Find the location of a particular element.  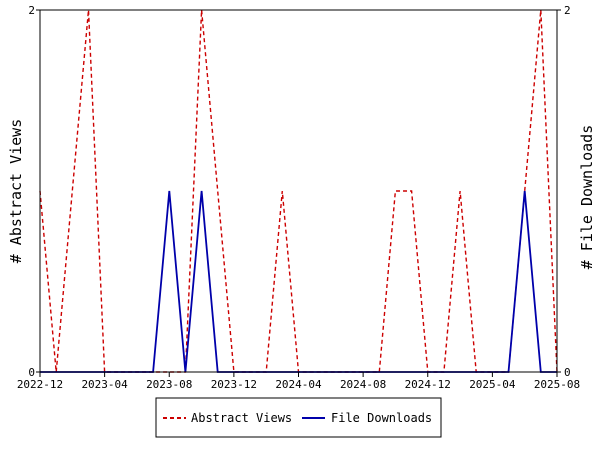

x-tick-label: 2025-04 is located at coordinates (492, 384).